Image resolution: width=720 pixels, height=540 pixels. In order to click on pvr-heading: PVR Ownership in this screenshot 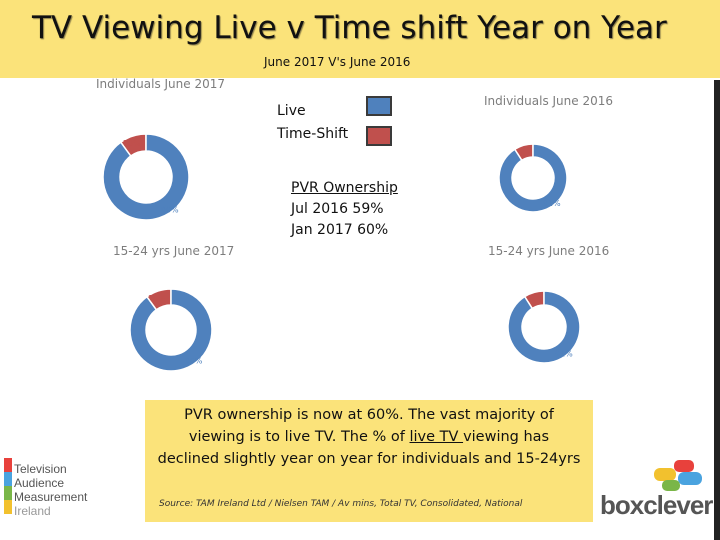, I will do `click(344, 188)`.